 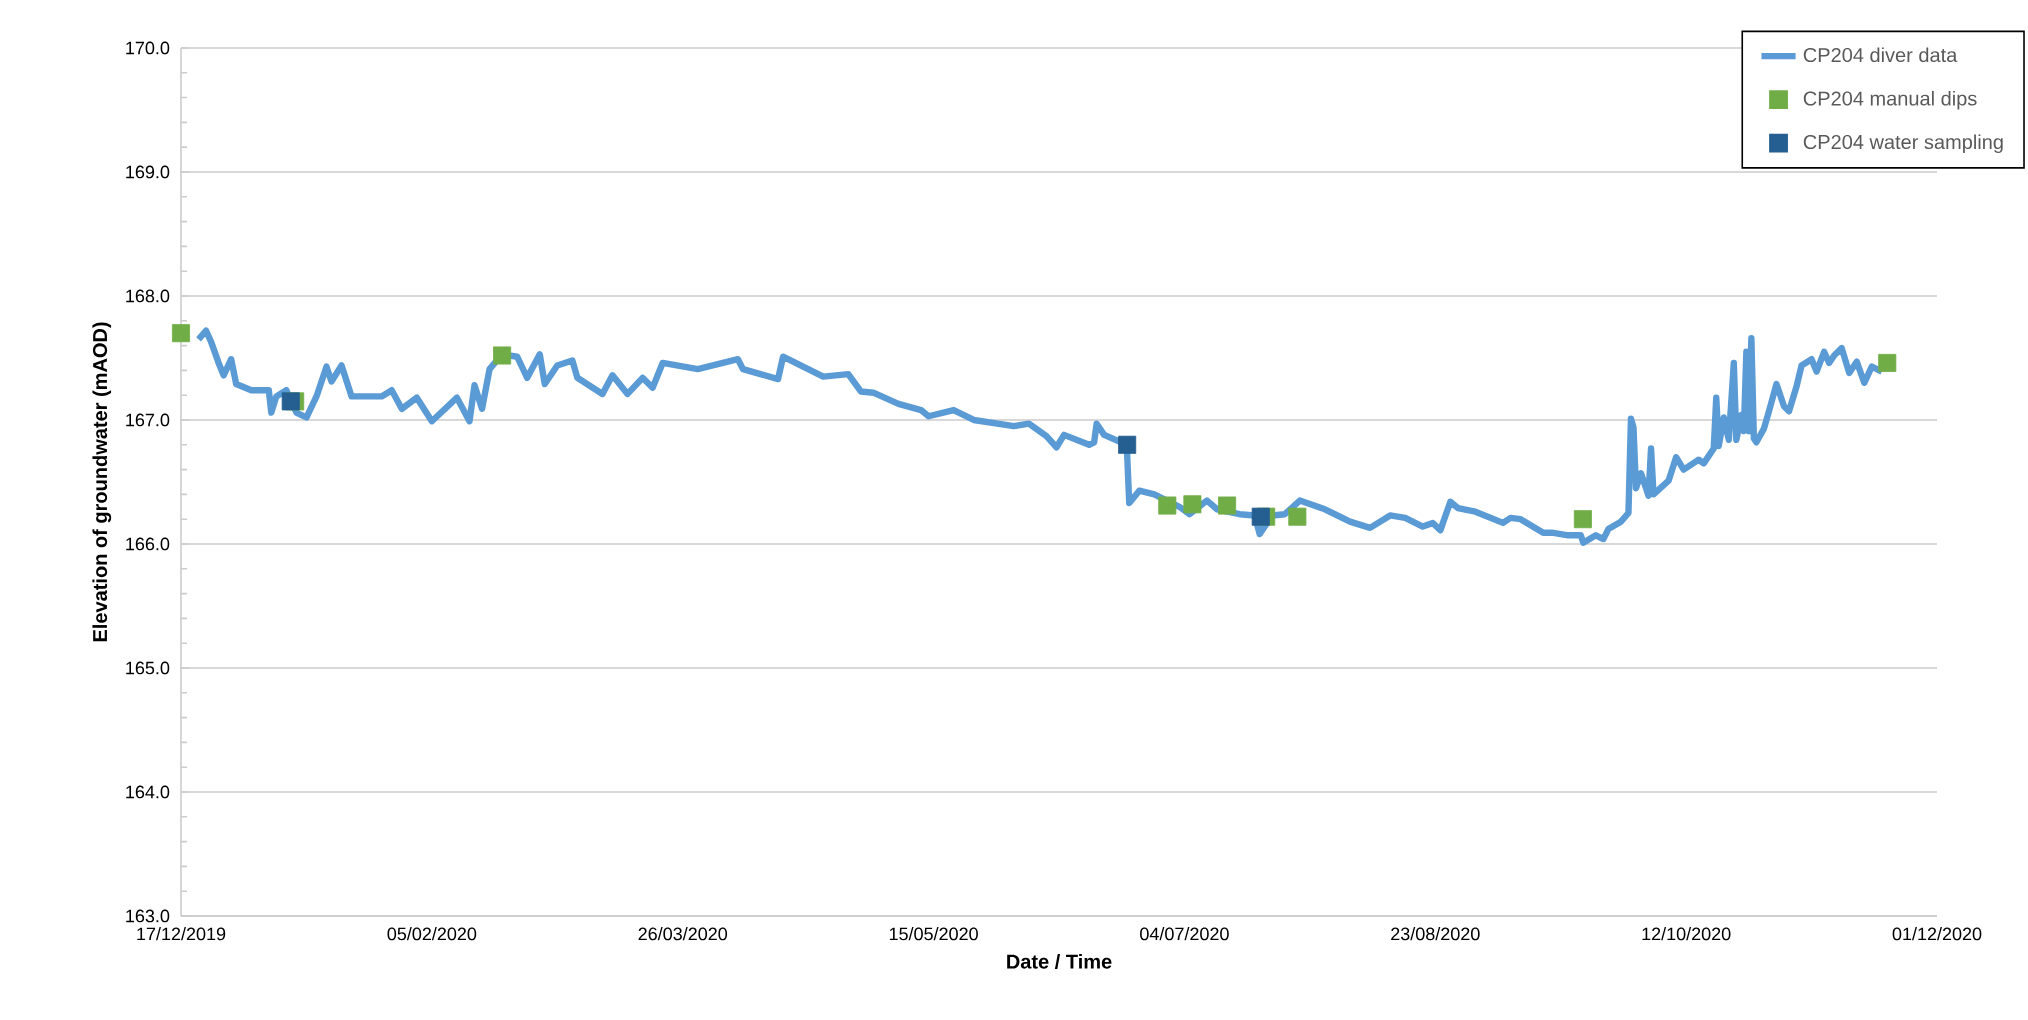 What do you see at coordinates (1880, 55) in the screenshot?
I see `legend-label: CP204 diver data` at bounding box center [1880, 55].